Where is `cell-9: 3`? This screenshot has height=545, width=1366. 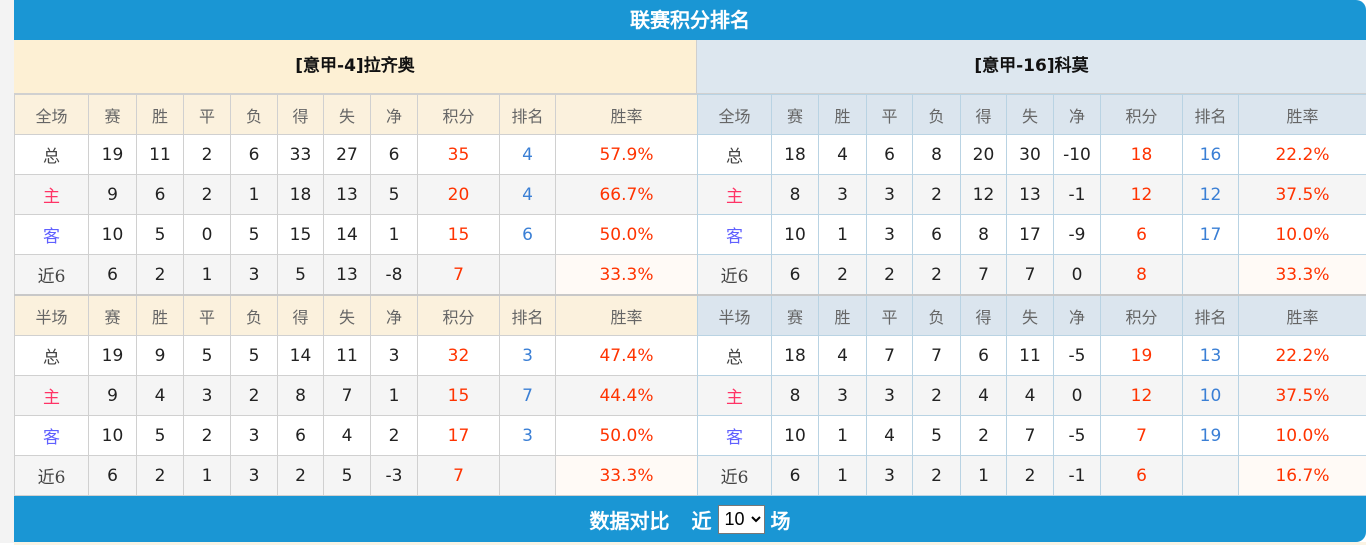 cell-9: 3 is located at coordinates (528, 436).